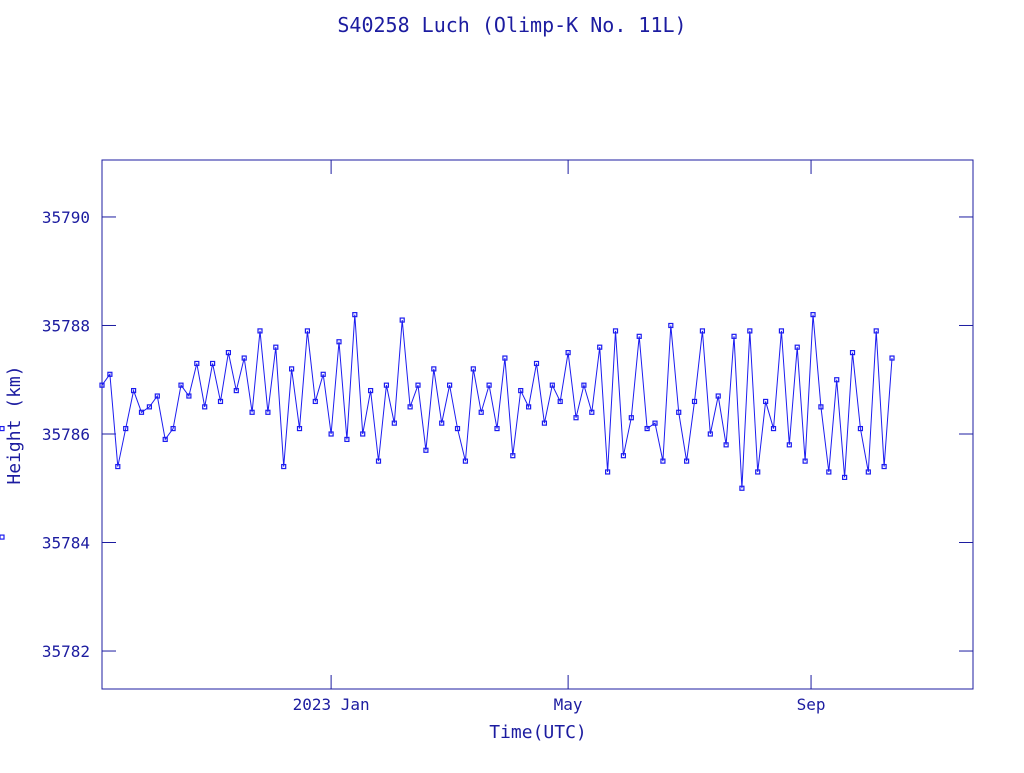 This screenshot has height=773, width=1024. Describe the element at coordinates (331, 704) in the screenshot. I see `x-tick-label: 2023 Jan` at that location.